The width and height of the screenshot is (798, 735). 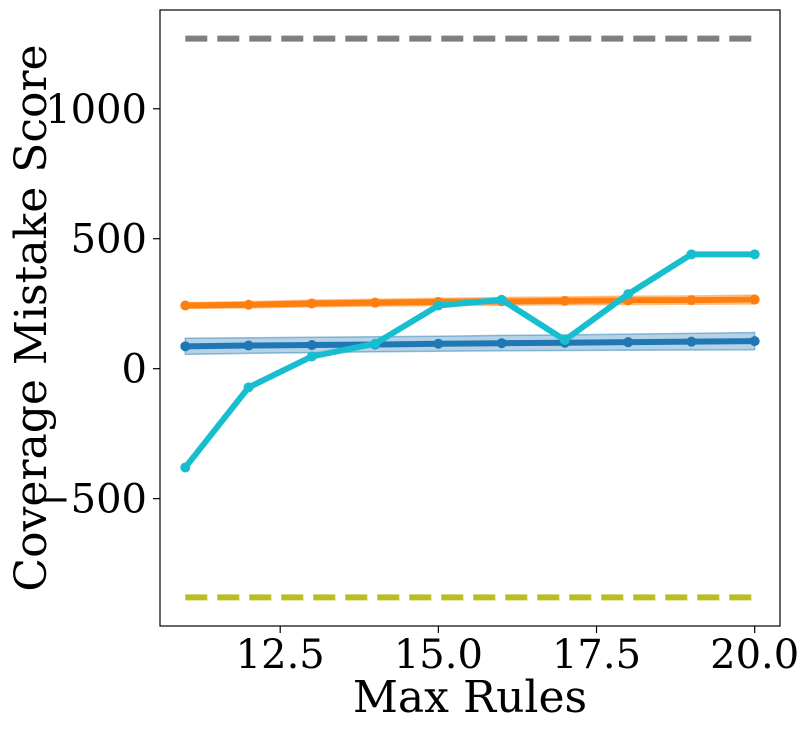 What do you see at coordinates (96, 110) in the screenshot?
I see `y-tick-label: 1000` at bounding box center [96, 110].